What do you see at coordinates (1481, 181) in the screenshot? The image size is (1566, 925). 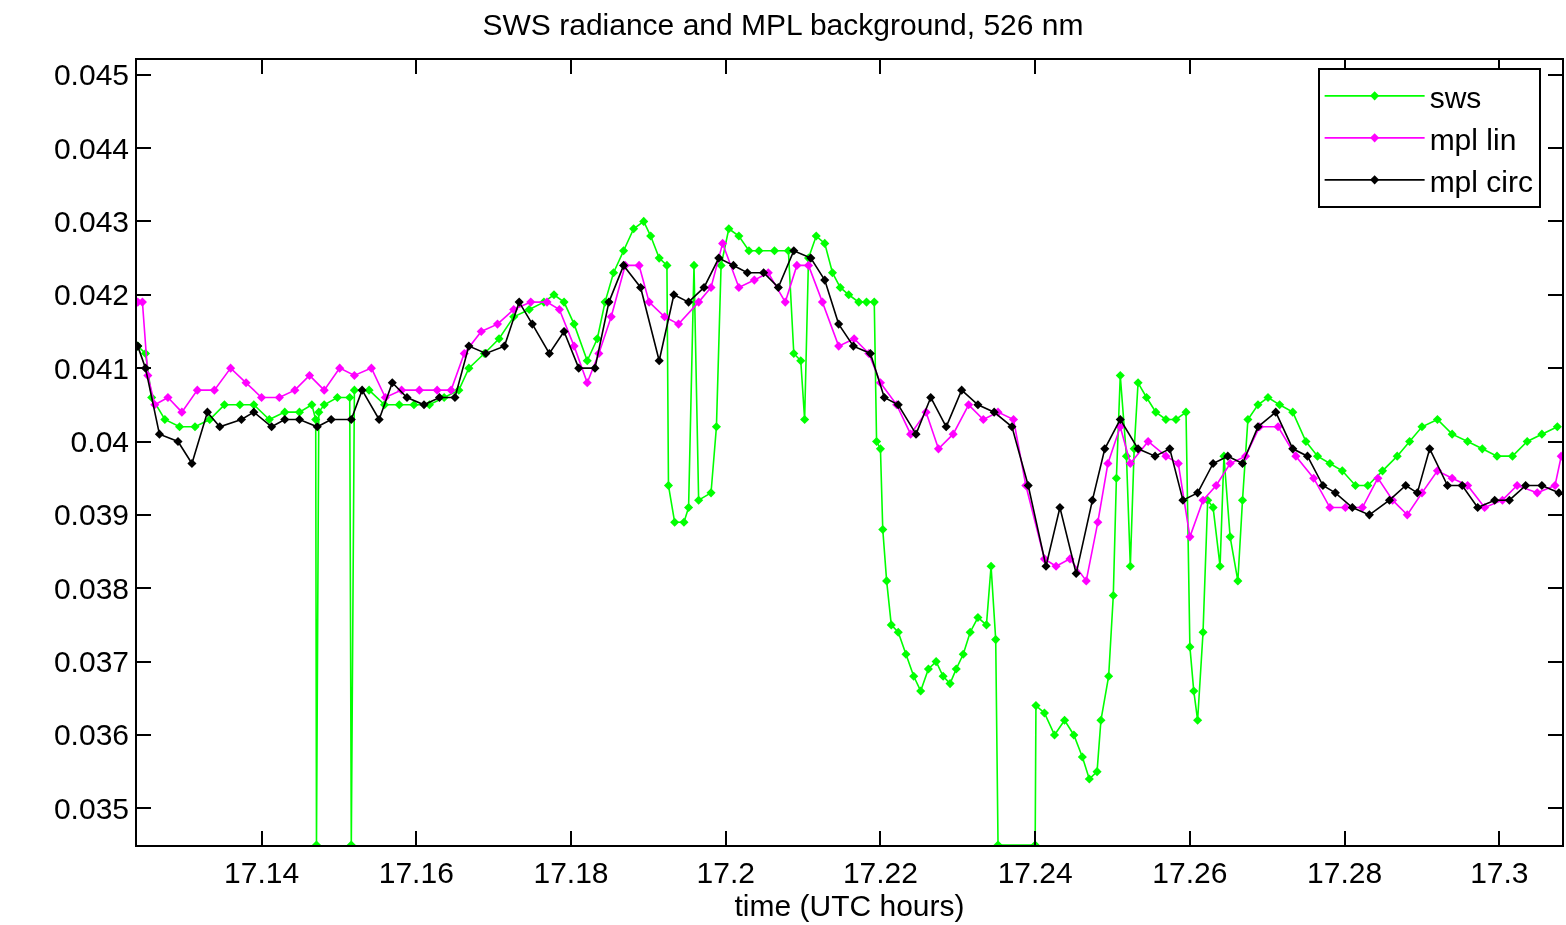 I see `legend-label: mpl circ` at bounding box center [1481, 181].